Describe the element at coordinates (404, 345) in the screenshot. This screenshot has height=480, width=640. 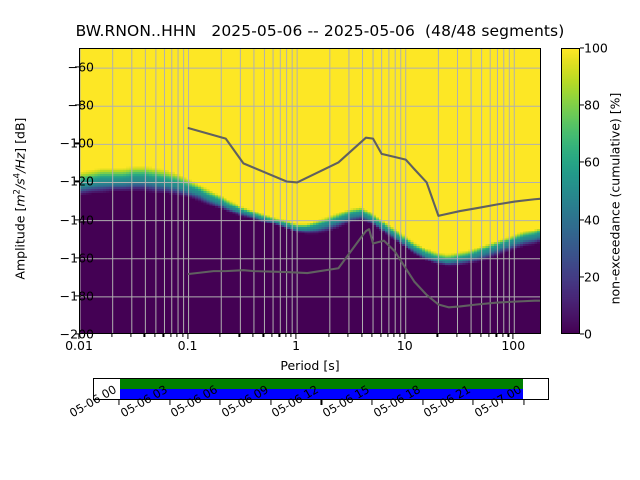
I see `x-axis-tick-label: 10` at that location.